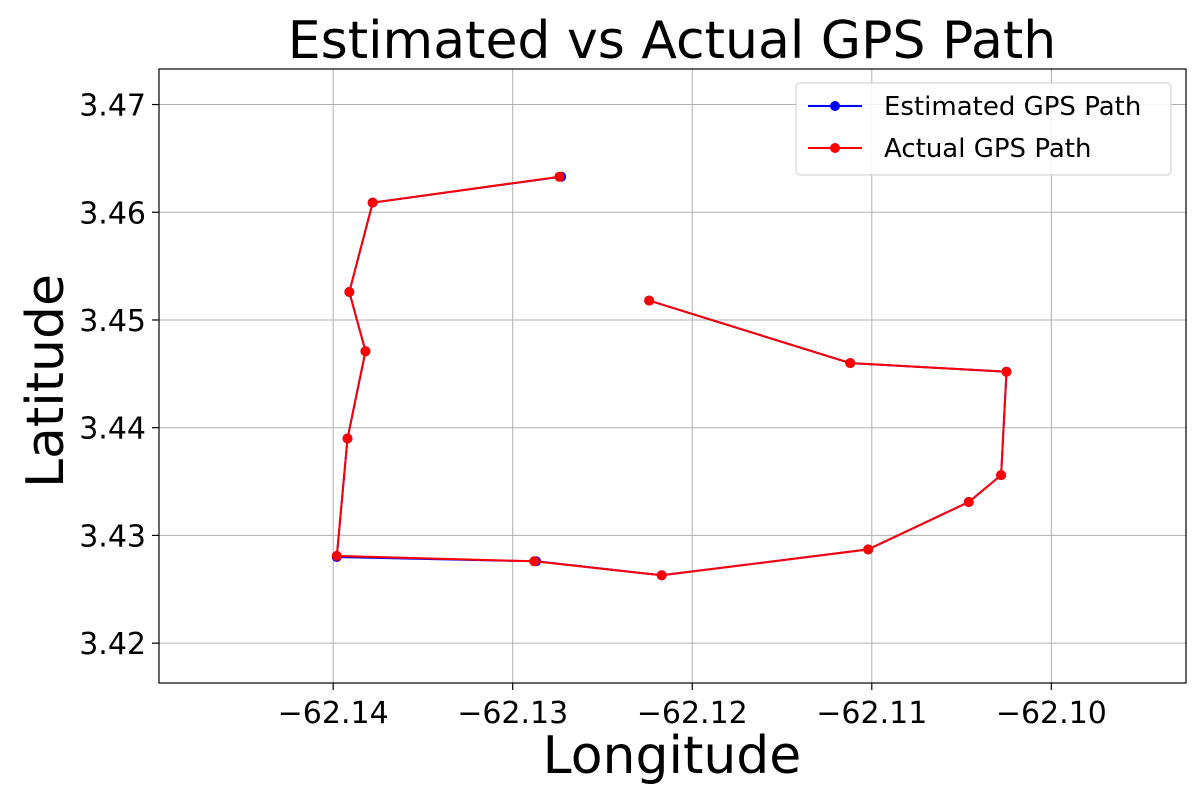 This screenshot has width=1200, height=800. What do you see at coordinates (112, 429) in the screenshot?
I see `y-tick-label: 3.44` at bounding box center [112, 429].